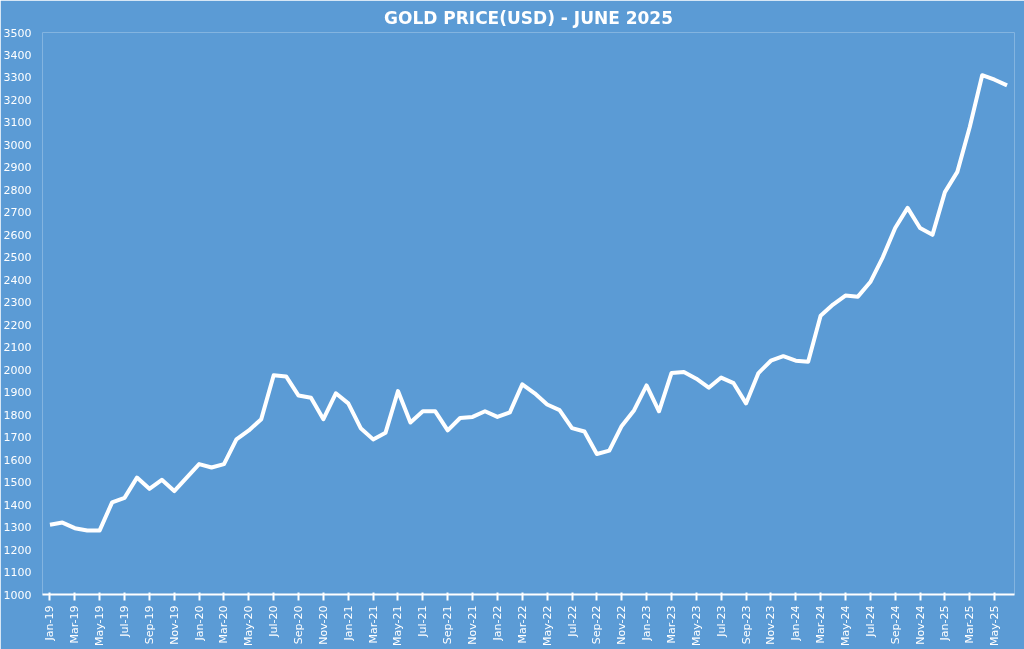 This screenshot has width=1024, height=649. I want to click on x-tick-label: Mar-24, so click(821, 624).